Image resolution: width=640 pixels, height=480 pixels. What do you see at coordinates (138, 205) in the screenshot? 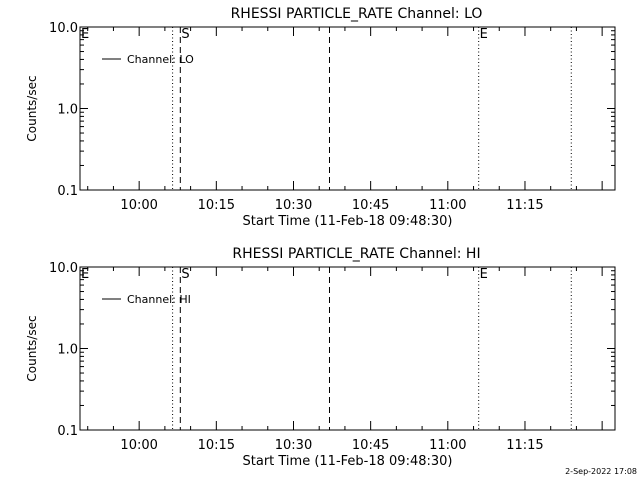
I see `panel1-x-tick-label: 10:00` at bounding box center [138, 205].